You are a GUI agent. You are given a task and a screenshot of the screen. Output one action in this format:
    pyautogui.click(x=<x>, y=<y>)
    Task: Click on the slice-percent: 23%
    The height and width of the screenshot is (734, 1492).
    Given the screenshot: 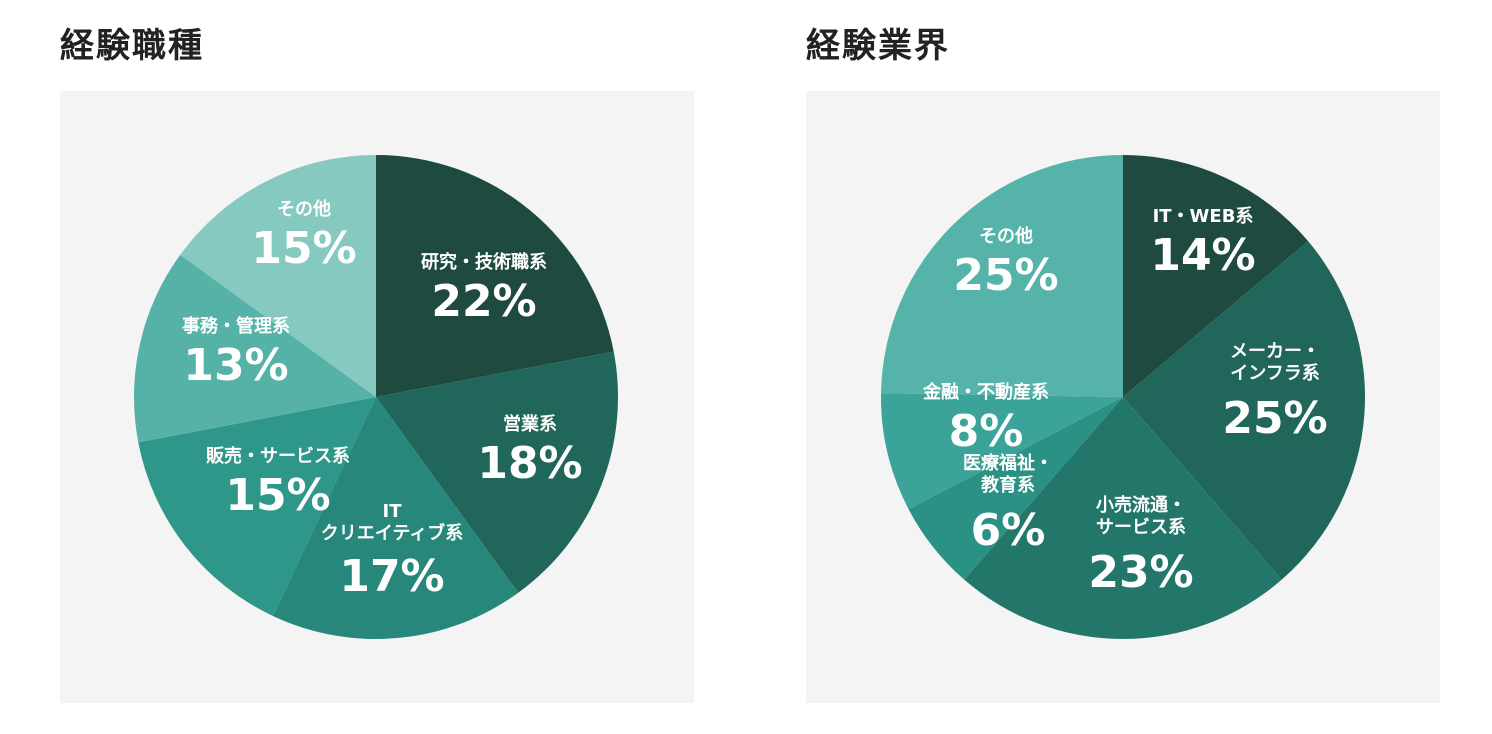 What is the action you would take?
    pyautogui.click(x=1140, y=572)
    